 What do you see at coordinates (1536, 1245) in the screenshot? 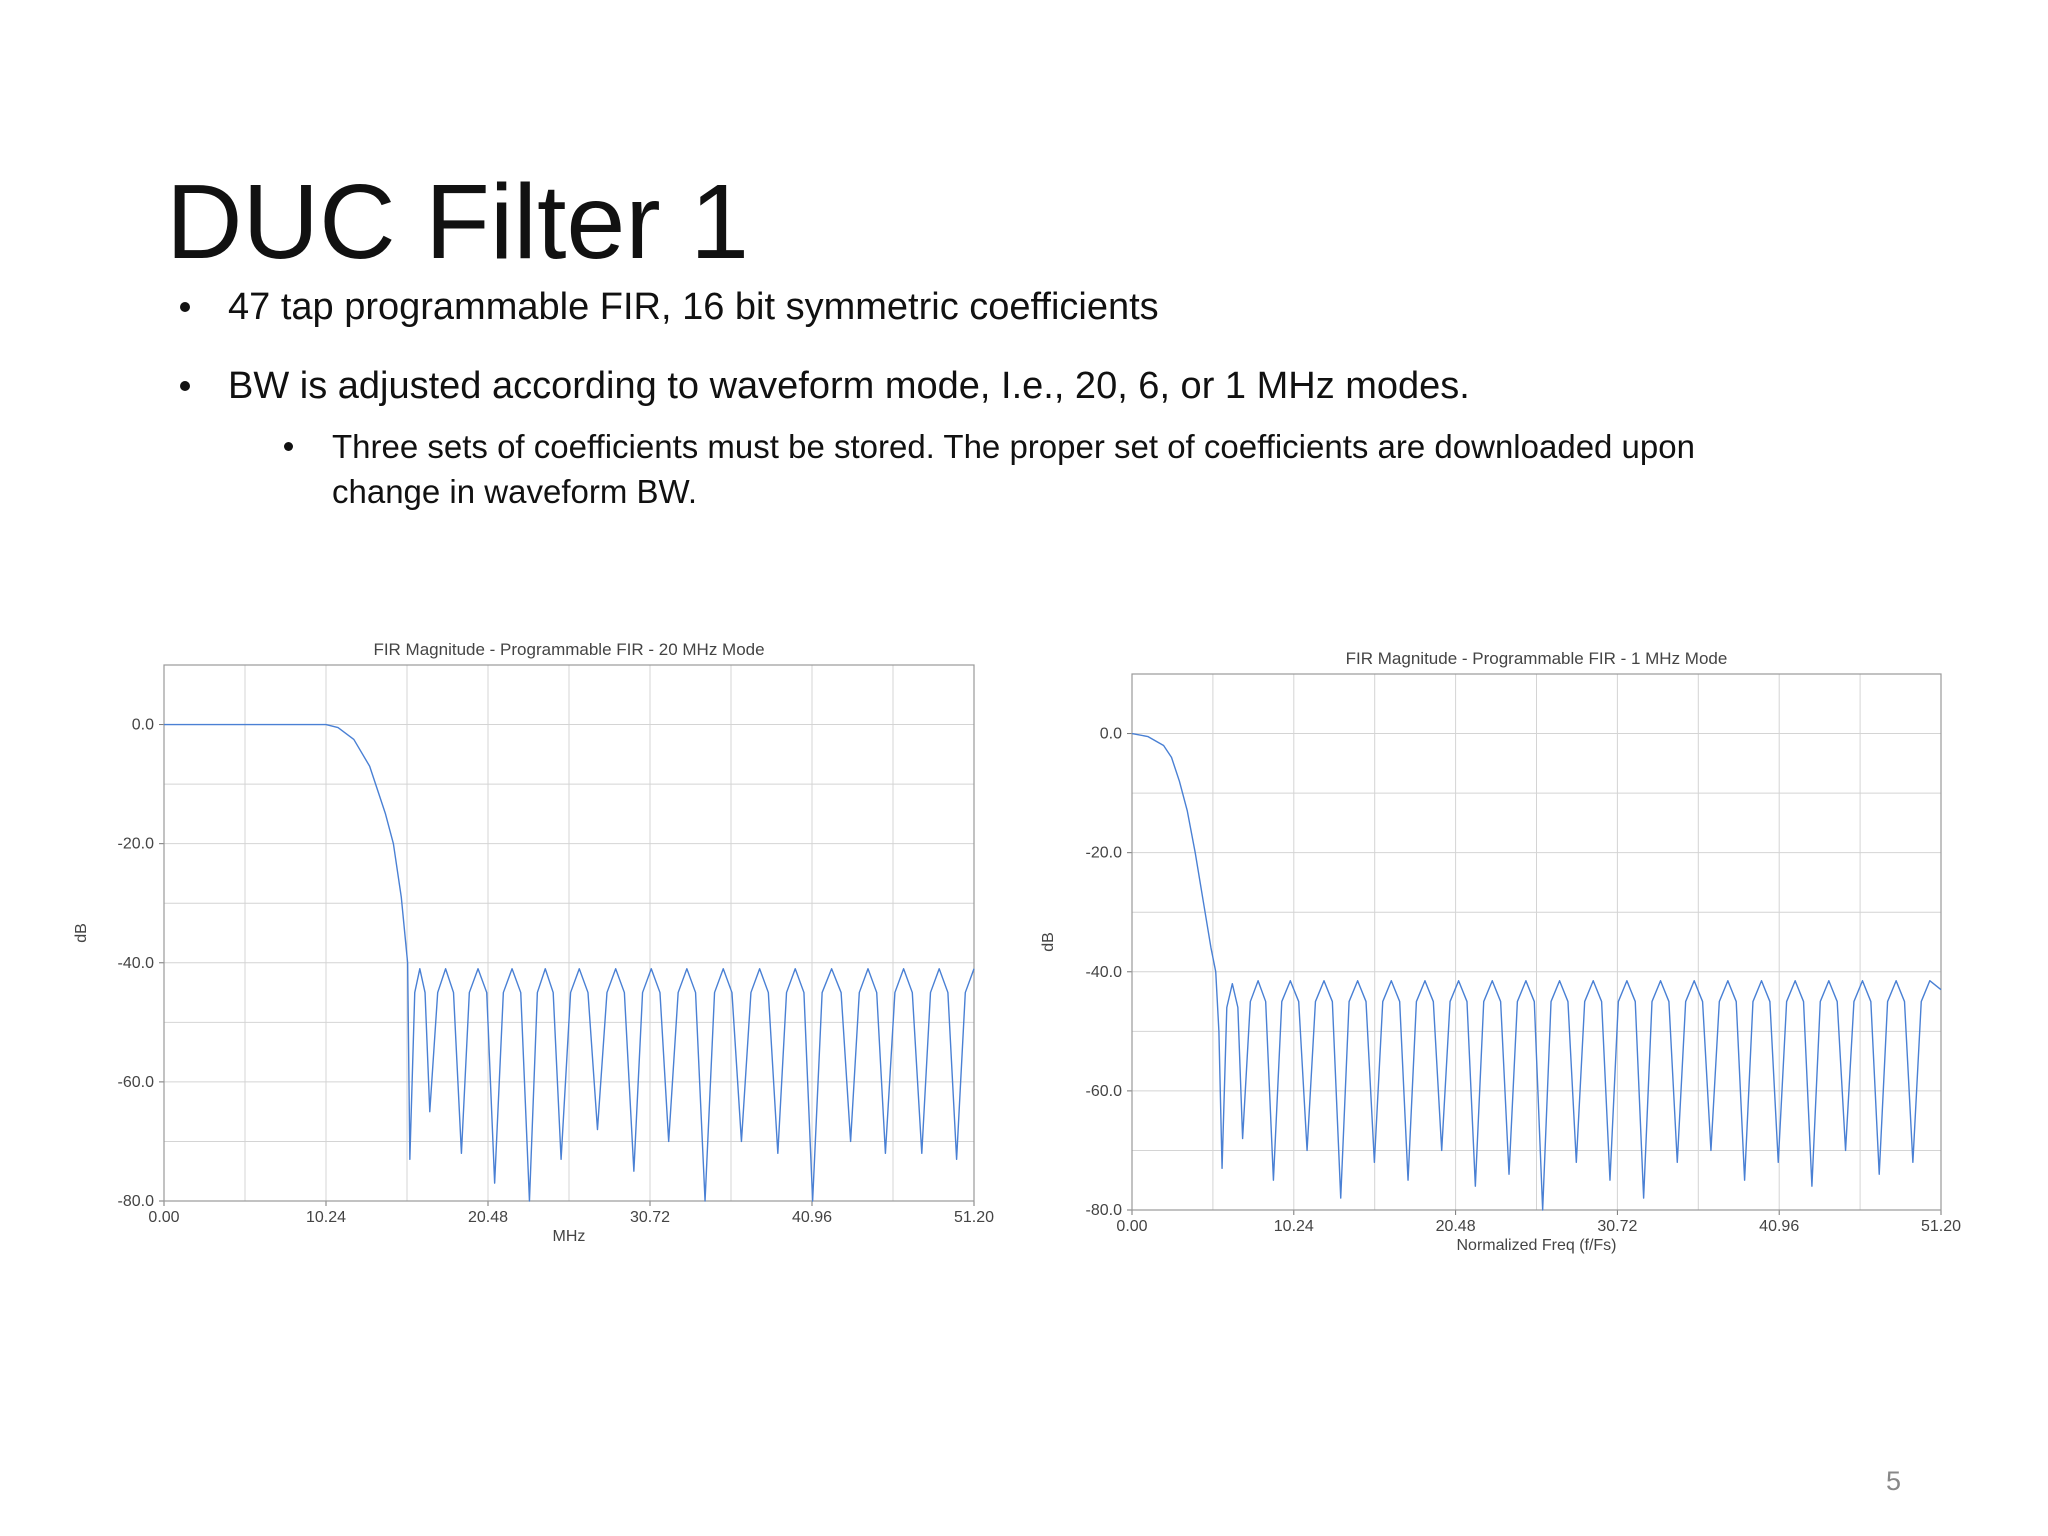
I see `x-axis-label: Normalized Freq (f/Fs)` at bounding box center [1536, 1245].